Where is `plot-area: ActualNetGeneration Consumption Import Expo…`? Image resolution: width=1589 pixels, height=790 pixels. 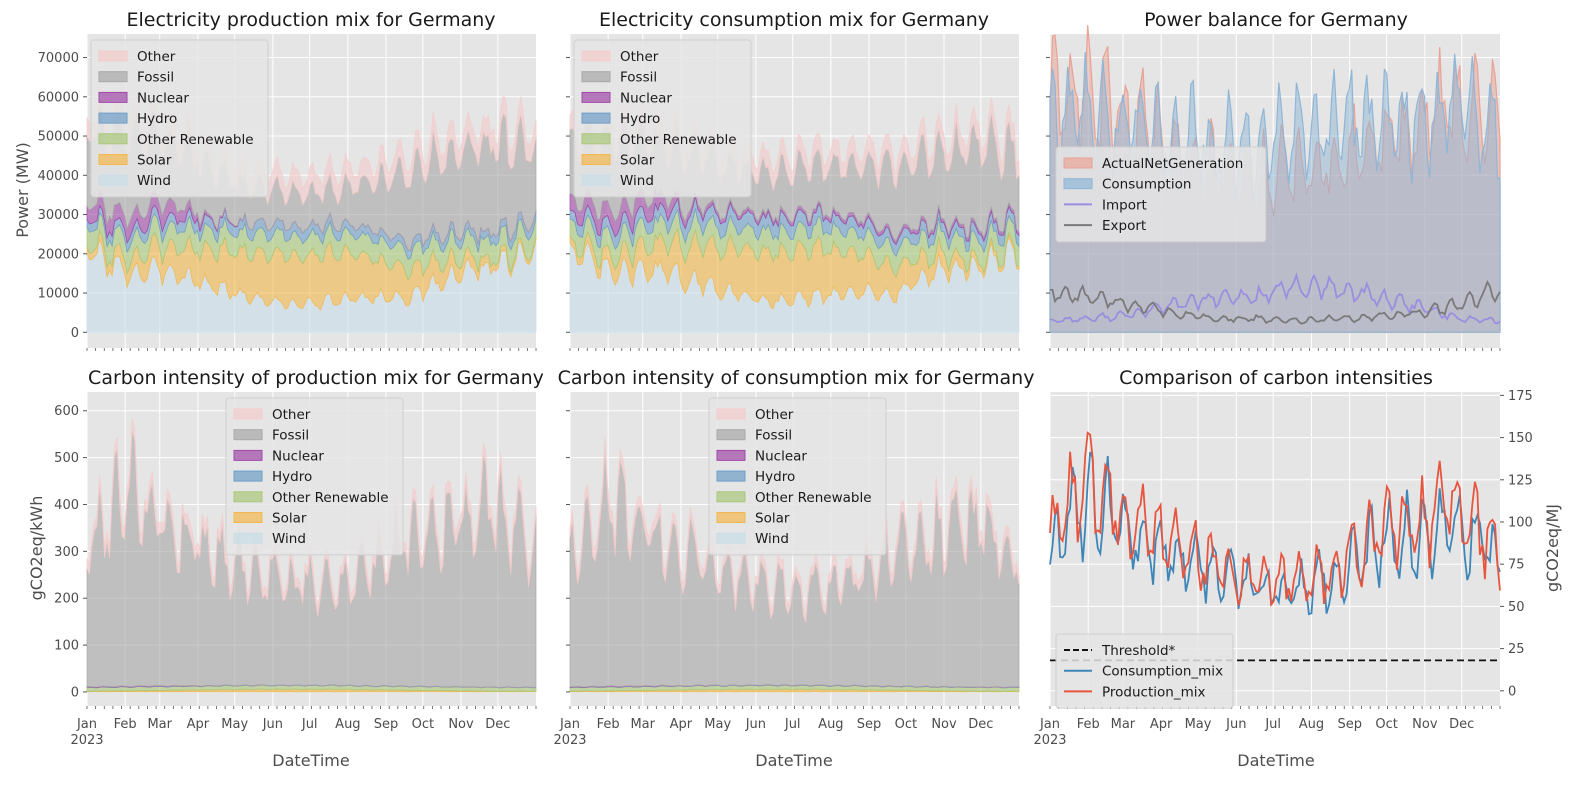
plot-area: ActualNetGeneration Consumption Import Expo… is located at coordinates (1273, 188).